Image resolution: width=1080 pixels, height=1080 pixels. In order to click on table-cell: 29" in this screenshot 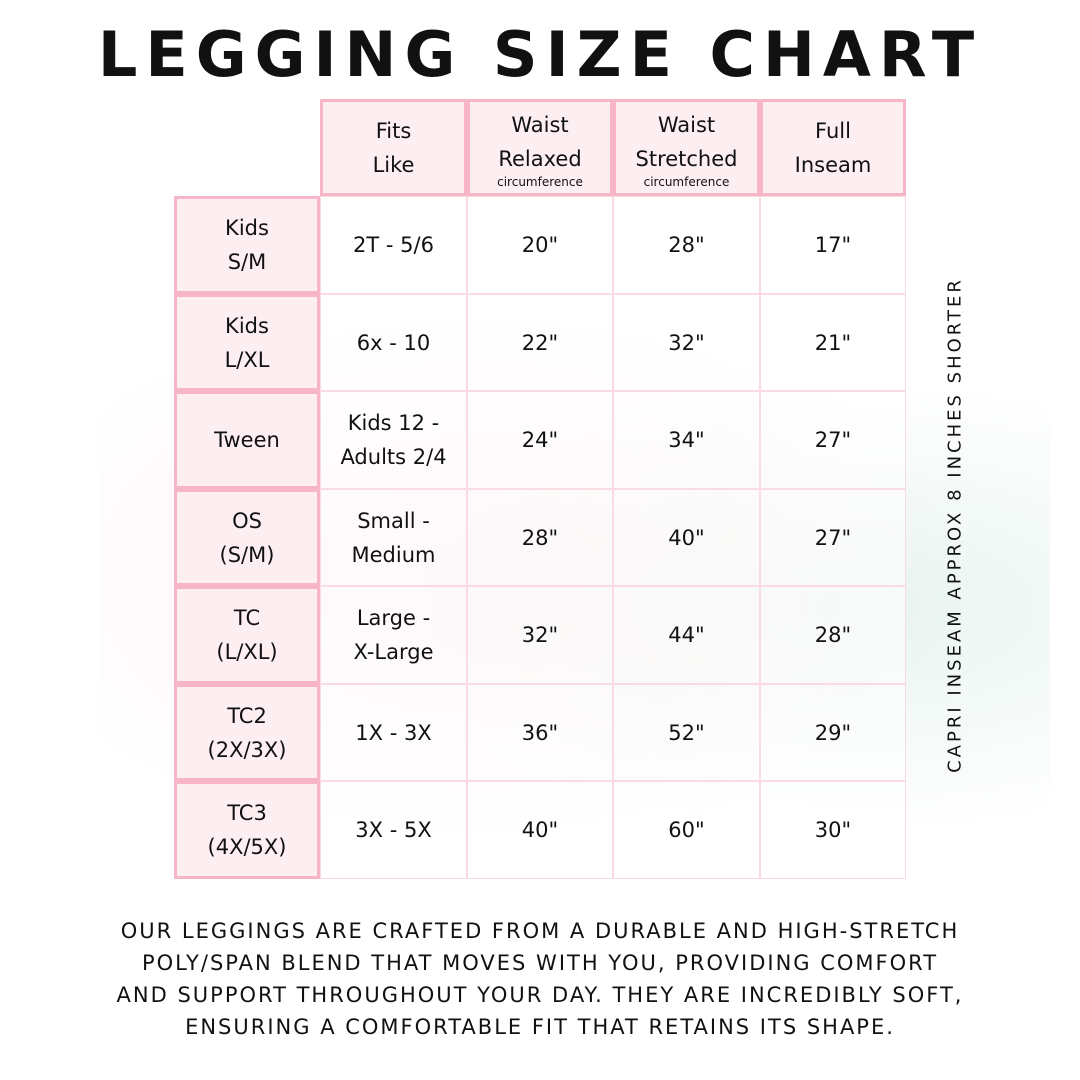, I will do `click(833, 732)`.